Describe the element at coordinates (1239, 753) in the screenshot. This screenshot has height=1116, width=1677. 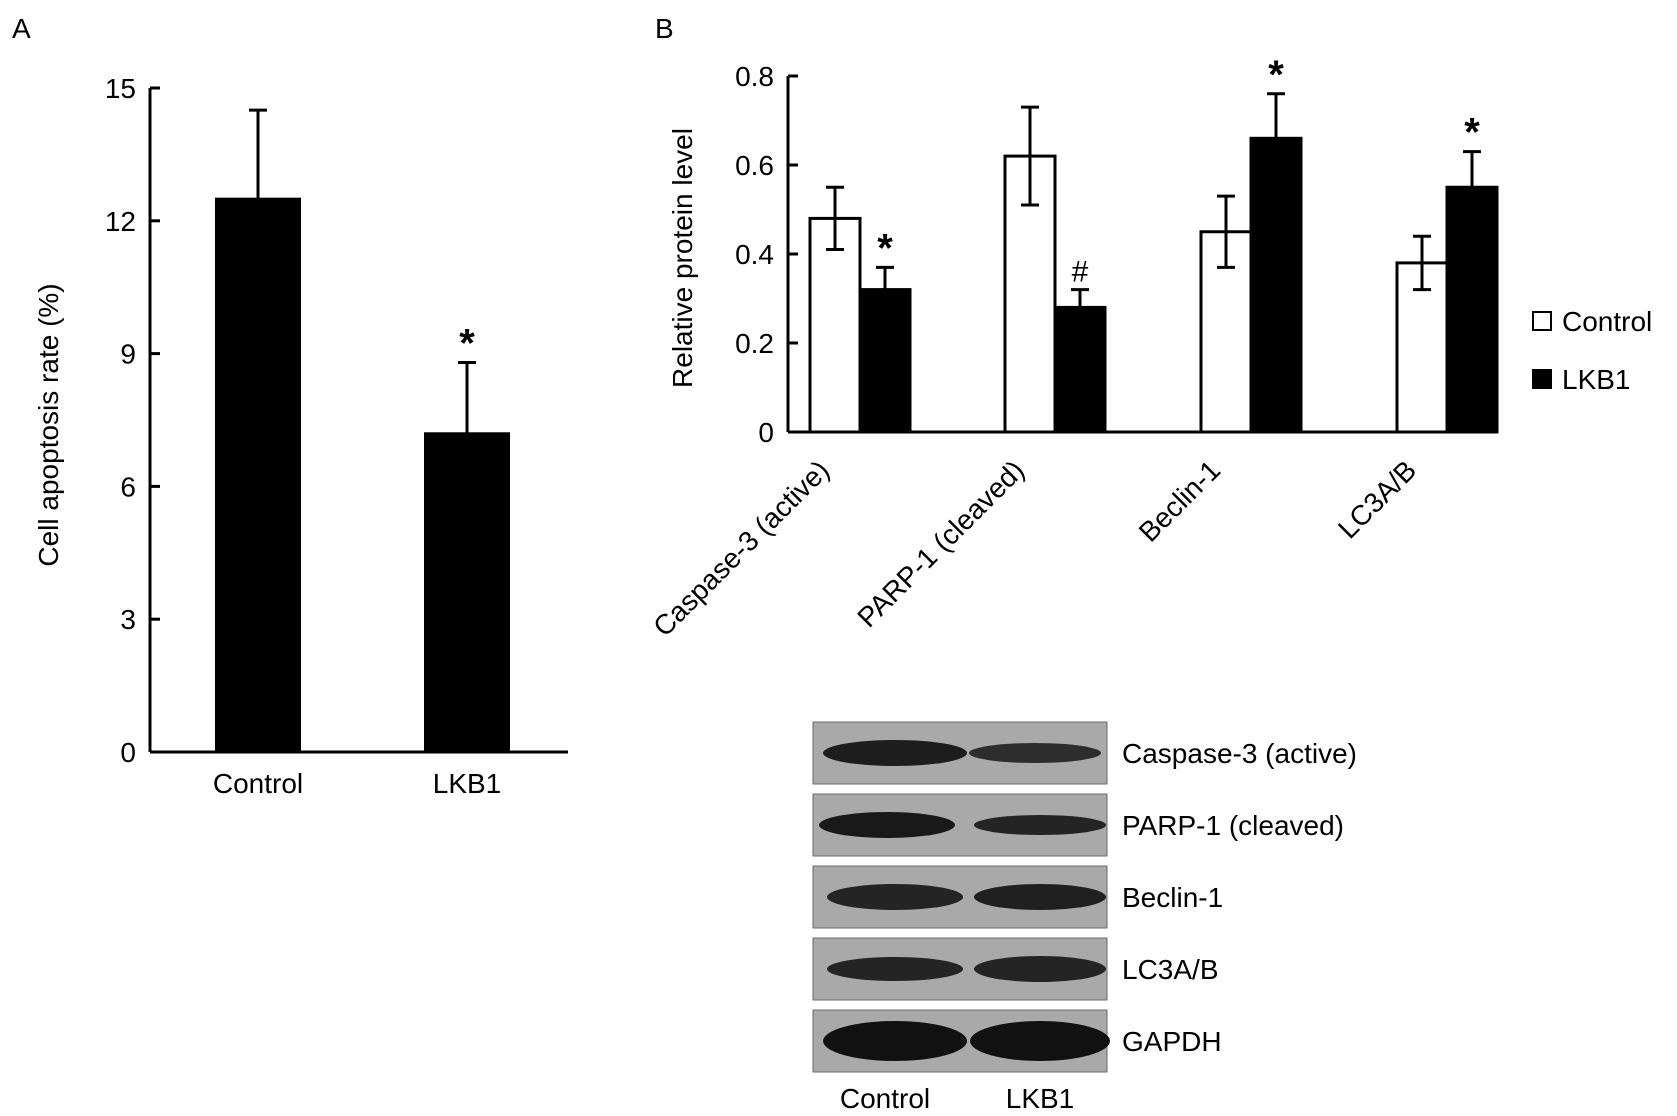
I see `blot-row-label: Caspase-3 (active)` at that location.